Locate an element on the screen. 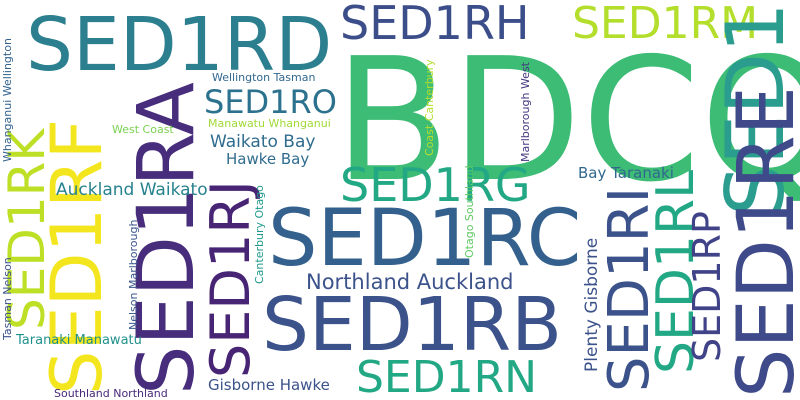 This screenshot has width=800, height=400. phrase-manawatu-whanganui: Manawatu Whanganui is located at coordinates (269, 123).